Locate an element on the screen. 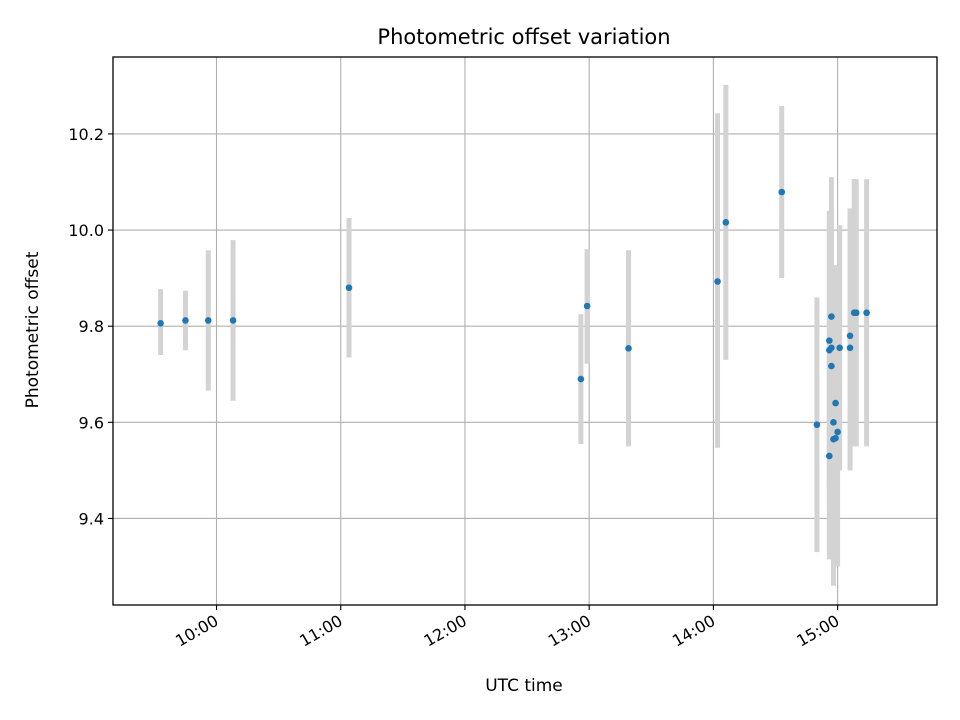 The image size is (960, 720). y-tick-label: 9.6 is located at coordinates (91, 422).